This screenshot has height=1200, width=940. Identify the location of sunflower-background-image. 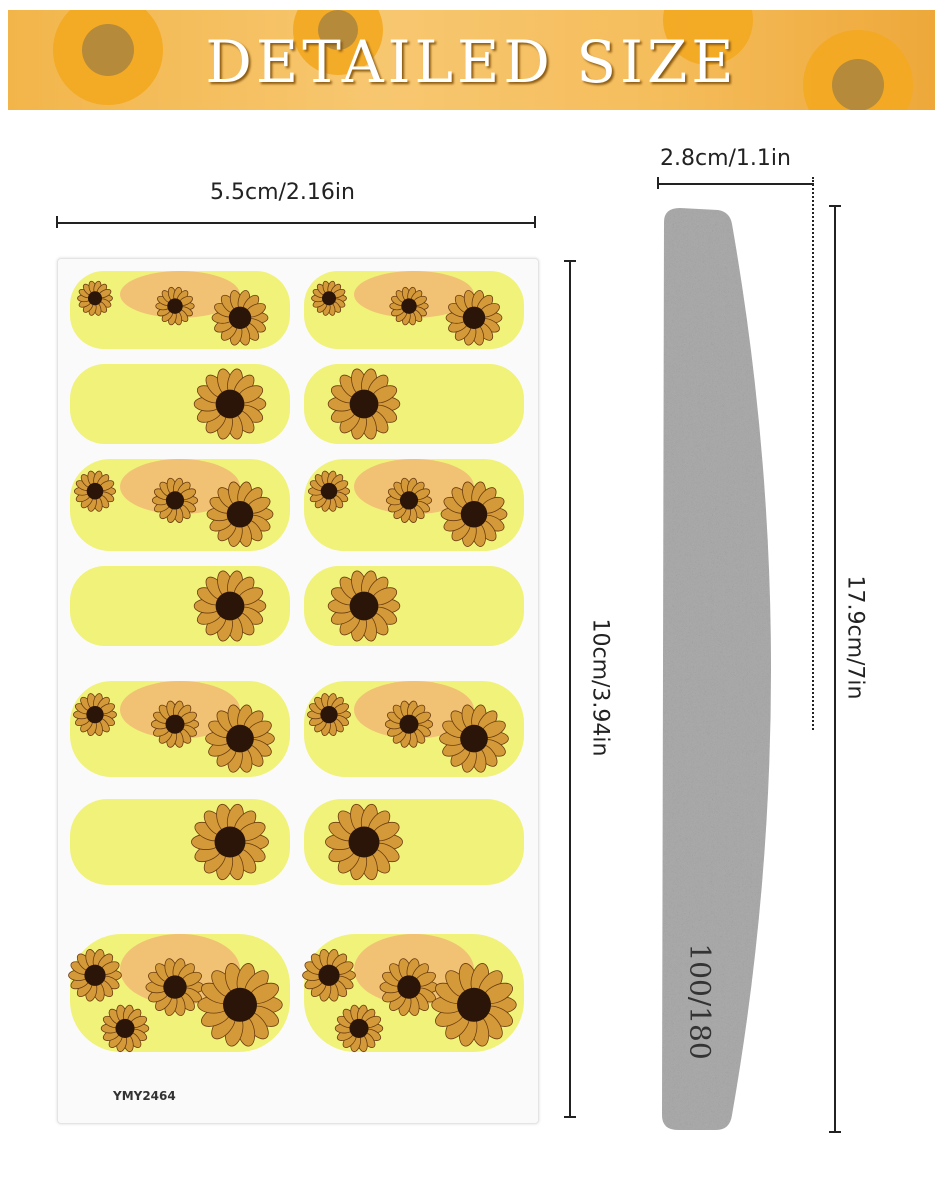
(483, 60).